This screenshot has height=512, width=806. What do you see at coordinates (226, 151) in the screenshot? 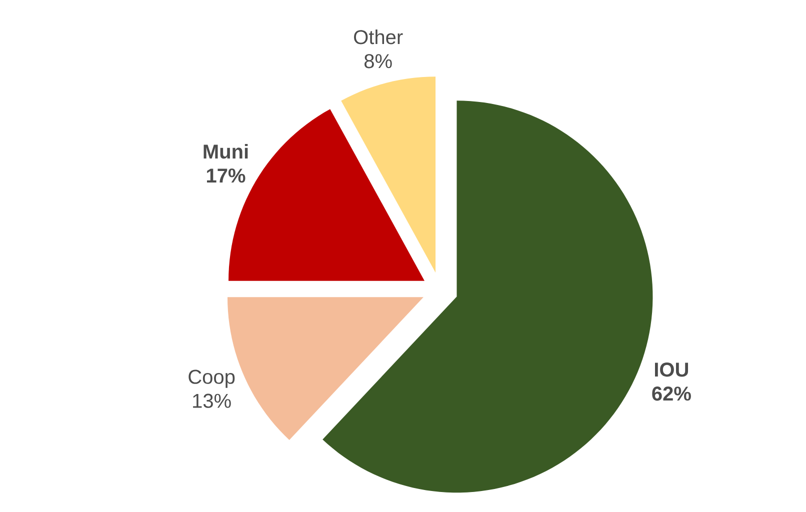
I see `slice-label: Muni` at bounding box center [226, 151].